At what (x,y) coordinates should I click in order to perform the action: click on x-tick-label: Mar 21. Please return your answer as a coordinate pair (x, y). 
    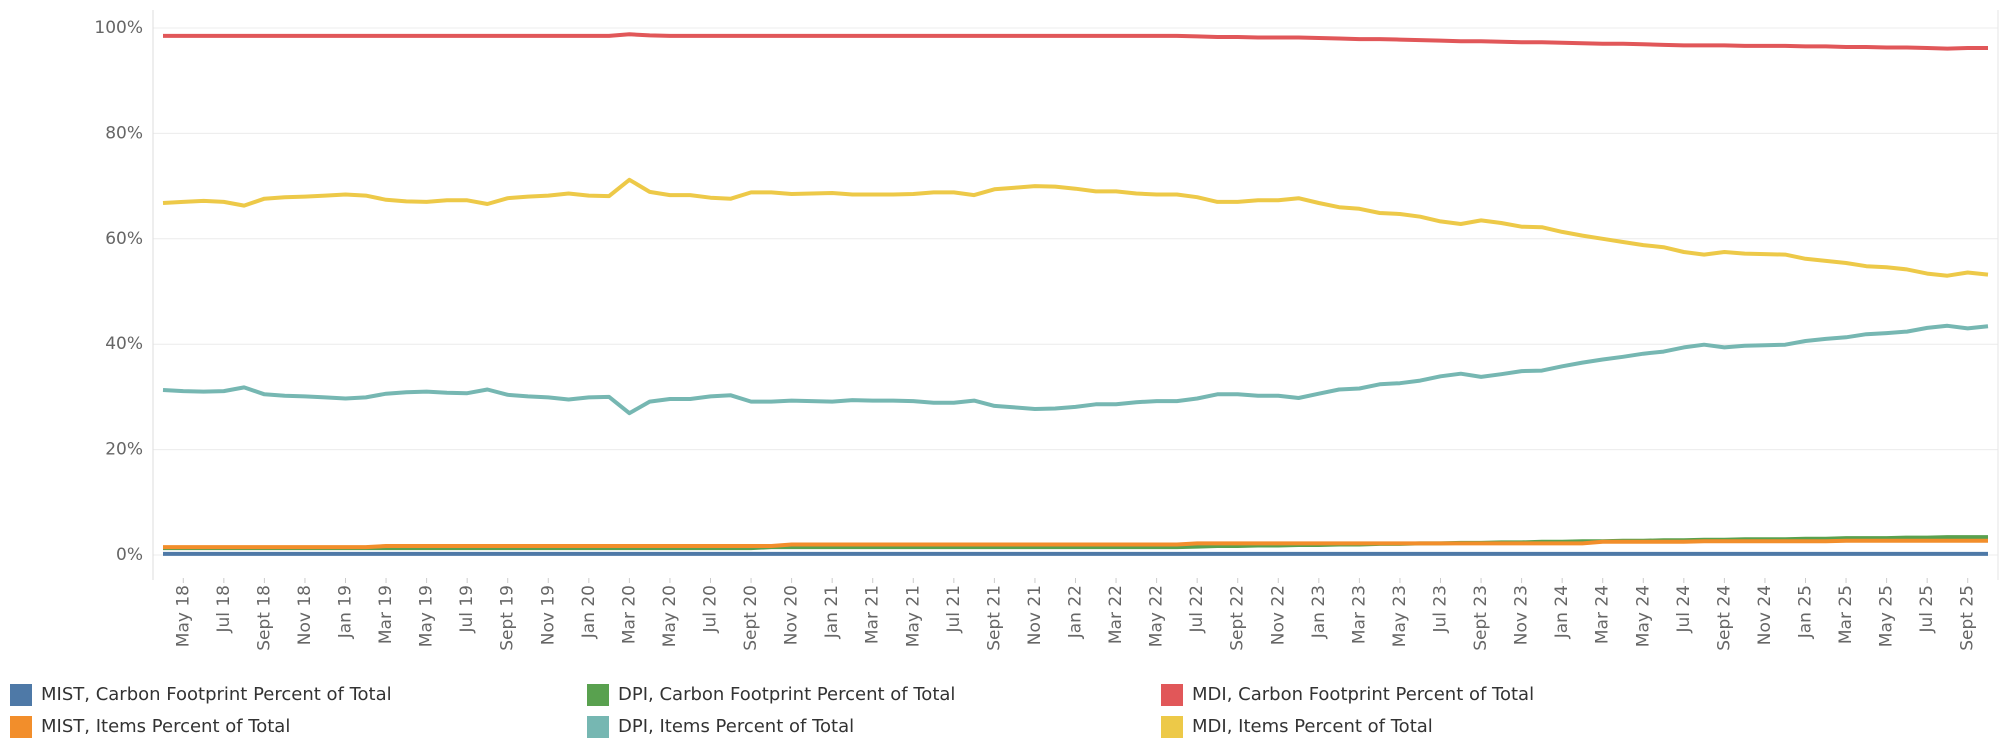
    Looking at the image, I should click on (873, 614).